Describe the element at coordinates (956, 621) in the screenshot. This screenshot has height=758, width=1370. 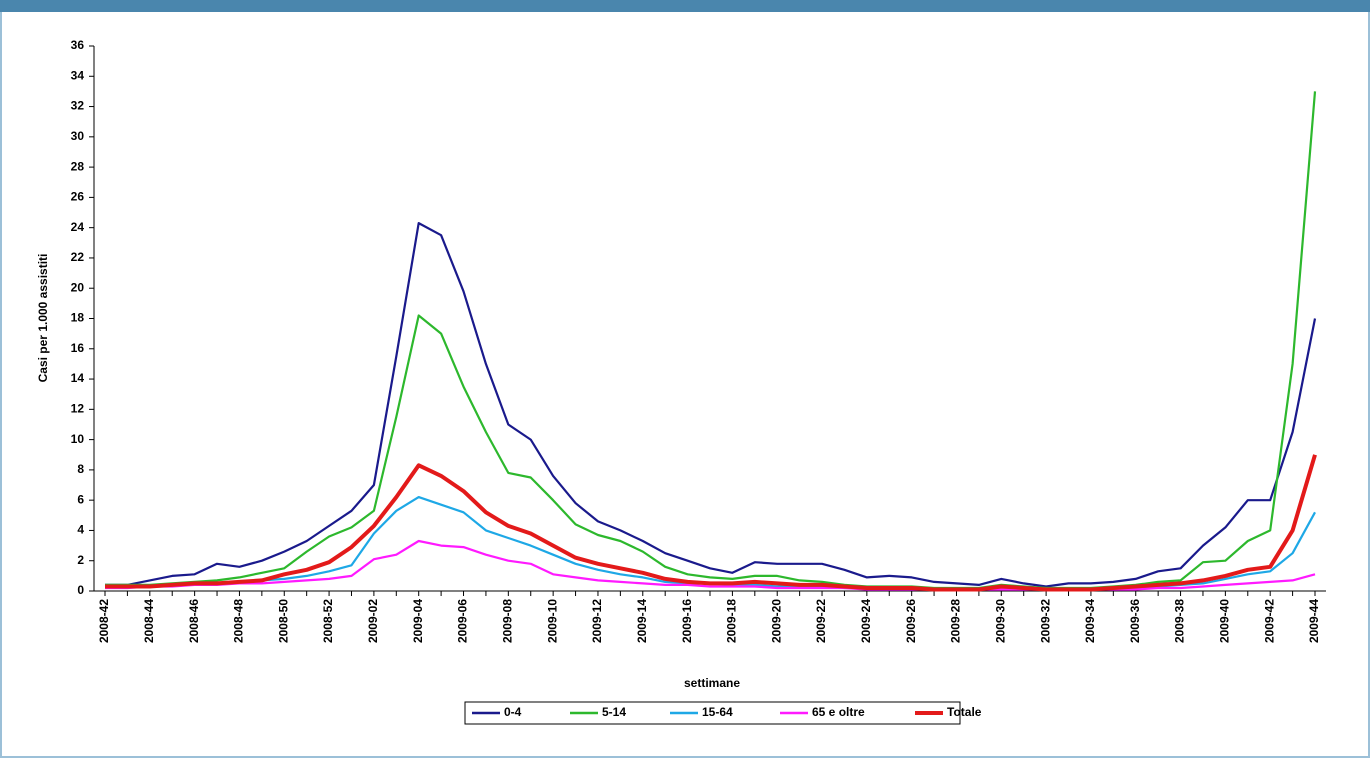
I see `x-tick-label: 2009-28` at that location.